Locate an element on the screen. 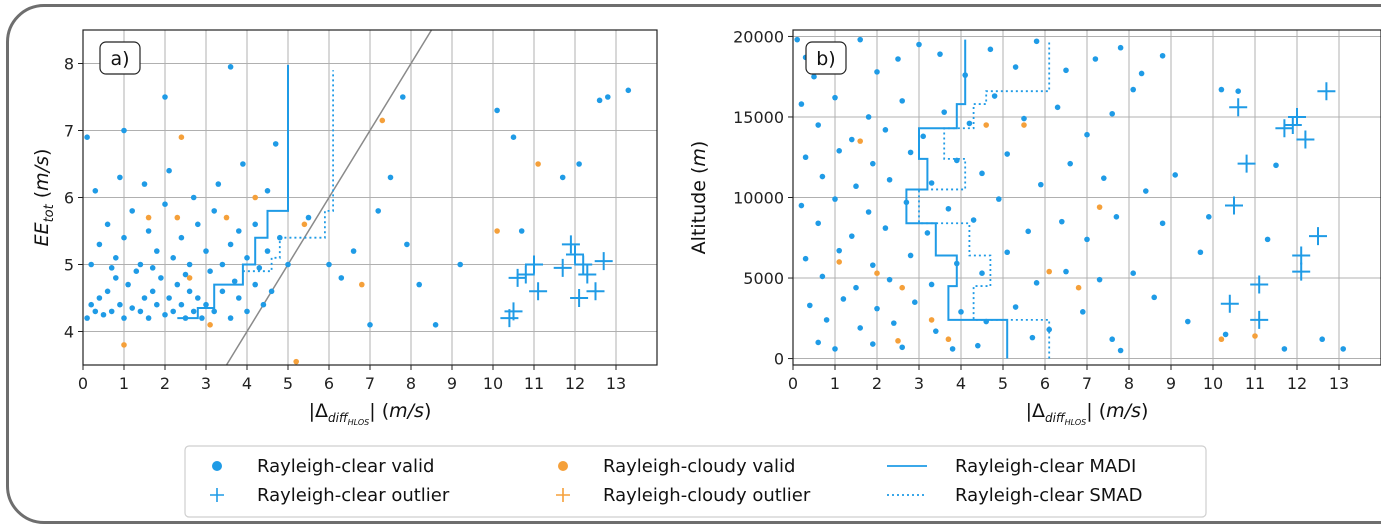  panel-label-box is located at coordinates (826, 58).